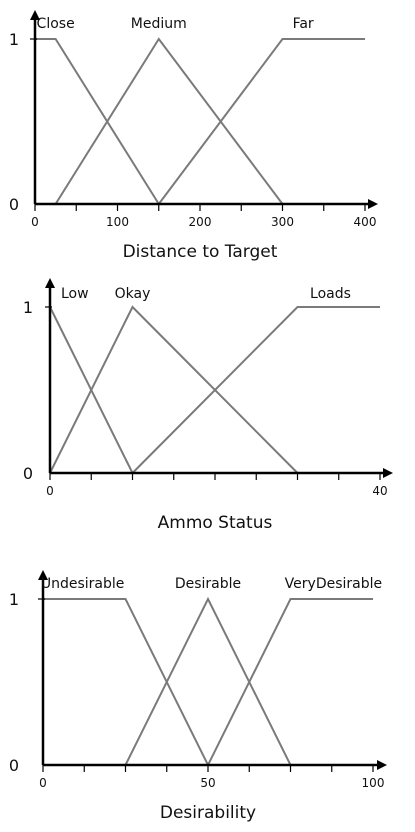 The height and width of the screenshot is (832, 415). I want to click on membership-line-okay, so click(174, 389).